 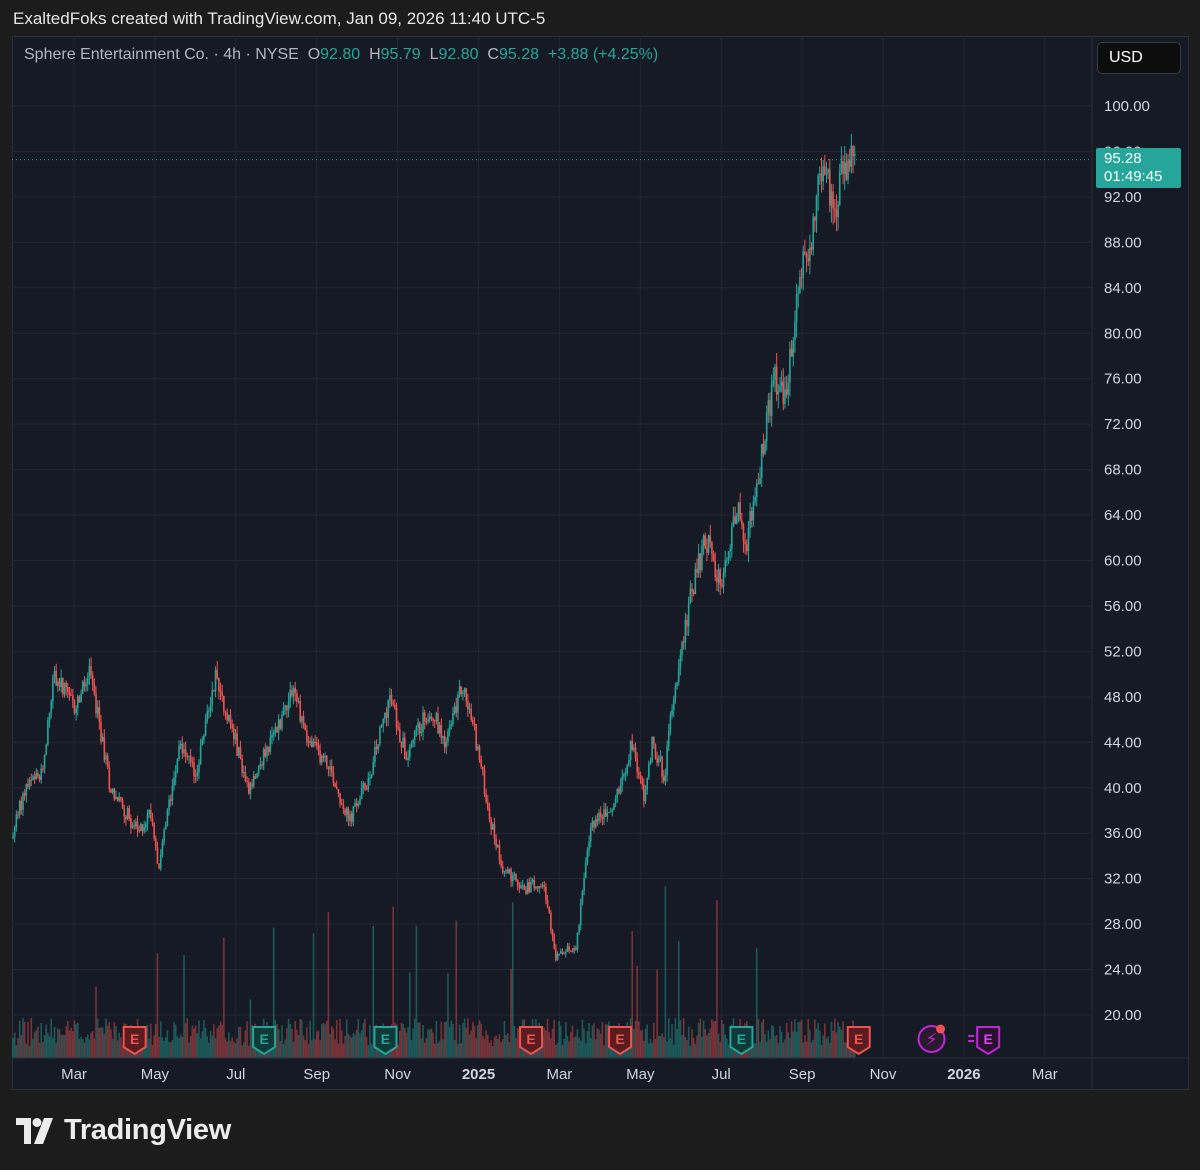 What do you see at coordinates (123, 1130) in the screenshot?
I see `tradingview-logo: TradingView` at bounding box center [123, 1130].